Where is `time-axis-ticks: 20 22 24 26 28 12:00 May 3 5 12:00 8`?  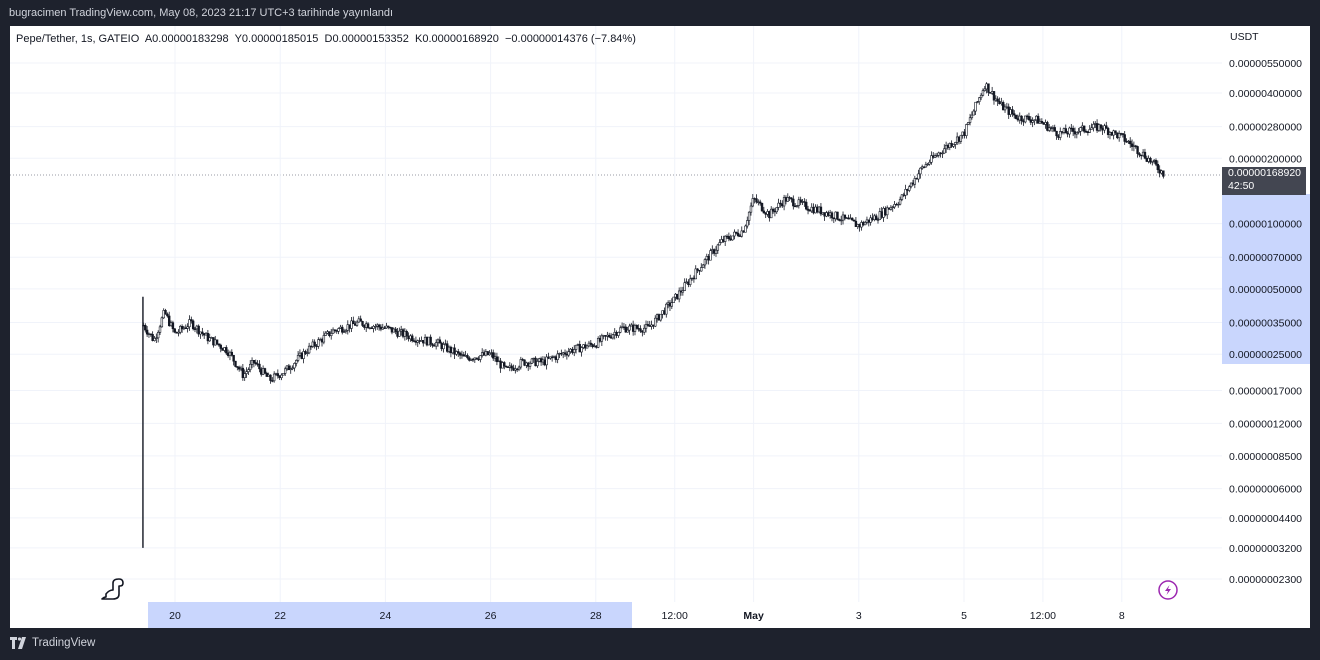 time-axis-ticks: 20 22 24 26 28 12:00 May 3 5 12:00 8 is located at coordinates (647, 616).